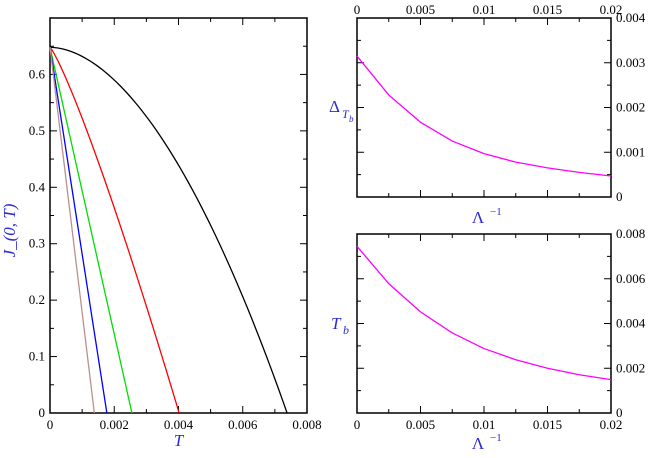  I want to click on y-axis-label-subsub: b, so click(351, 119).